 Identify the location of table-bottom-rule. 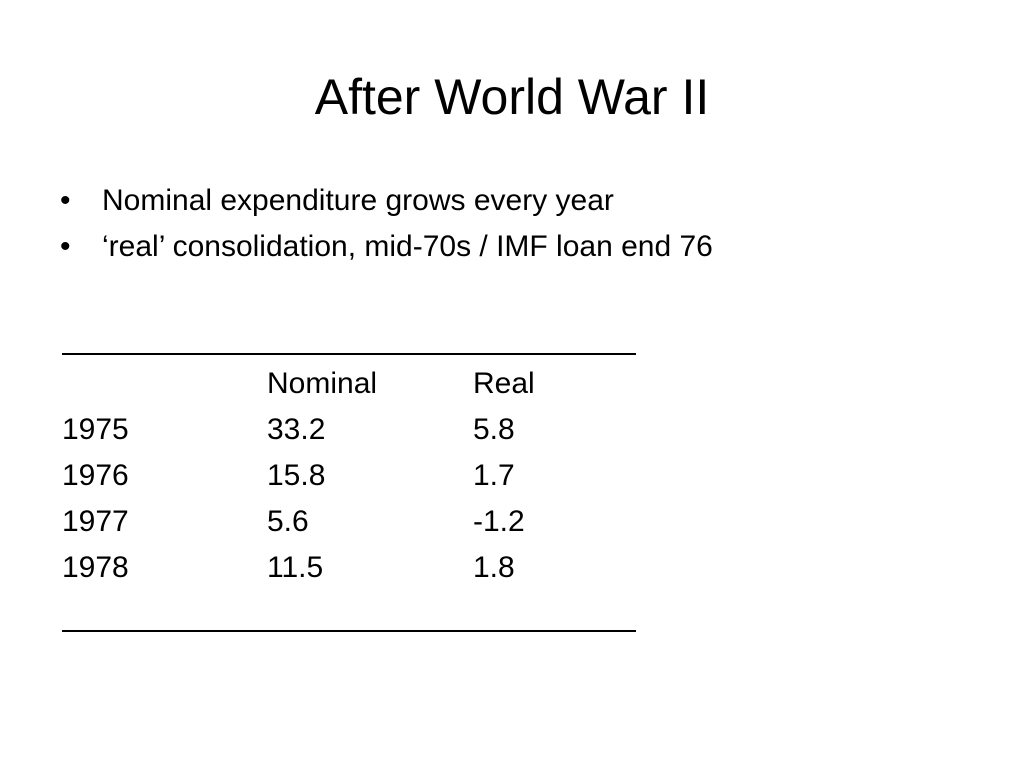
(349, 631).